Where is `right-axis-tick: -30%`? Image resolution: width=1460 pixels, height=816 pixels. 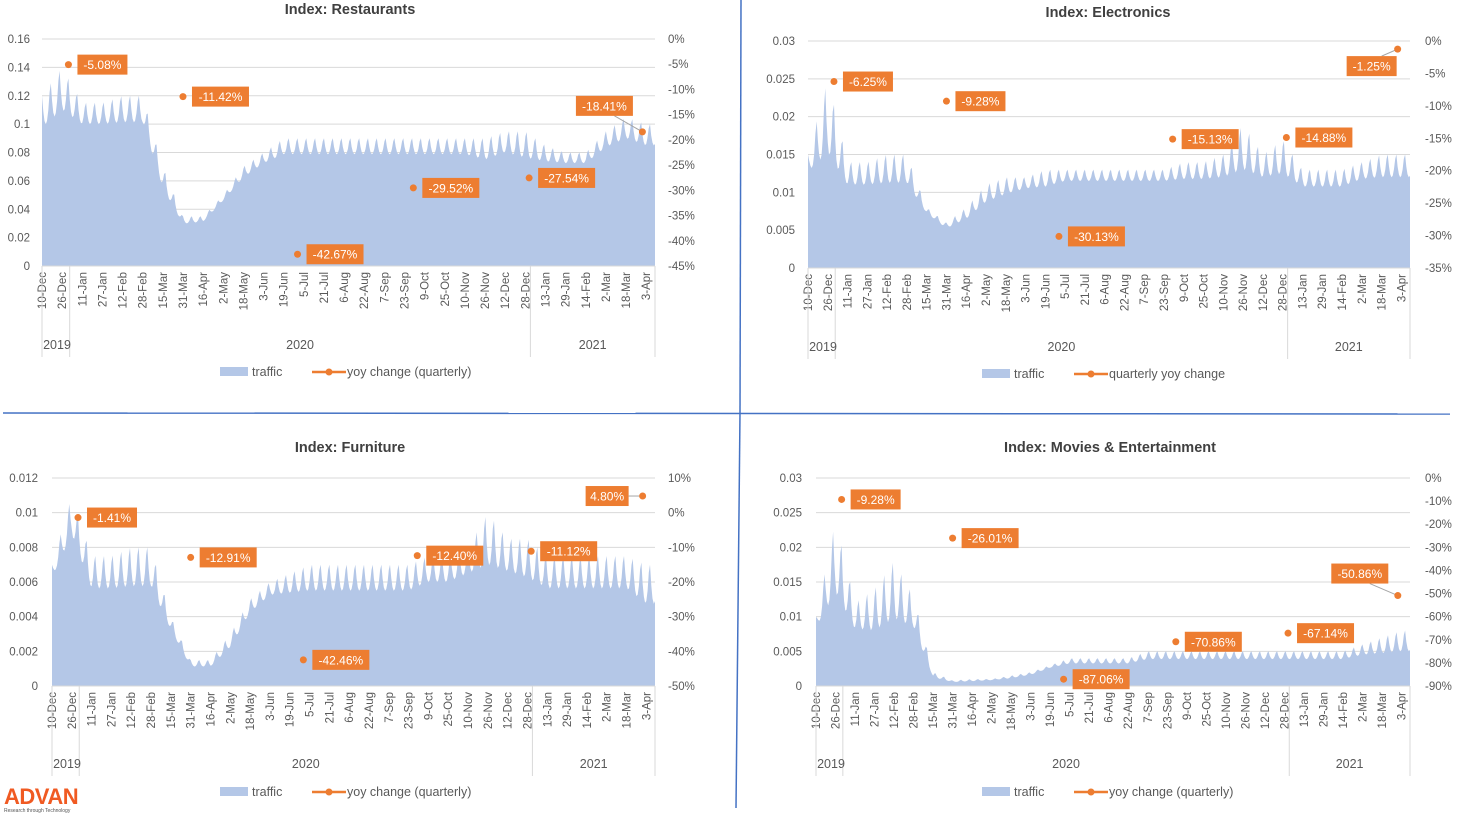 right-axis-tick: -30% is located at coordinates (681, 618).